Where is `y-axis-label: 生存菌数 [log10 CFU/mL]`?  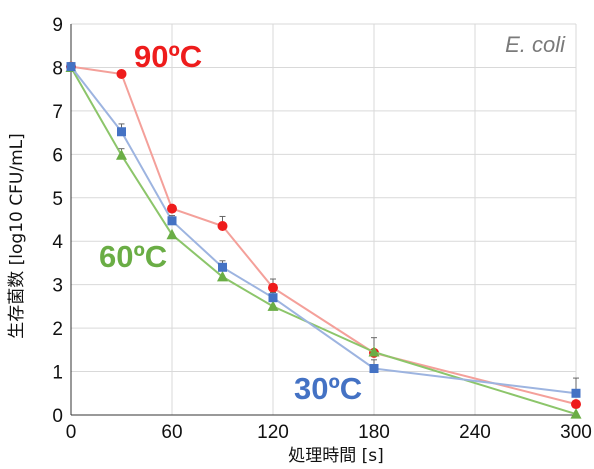 y-axis-label: 生存菌数 [log10 CFU/mL] is located at coordinates (17, 235).